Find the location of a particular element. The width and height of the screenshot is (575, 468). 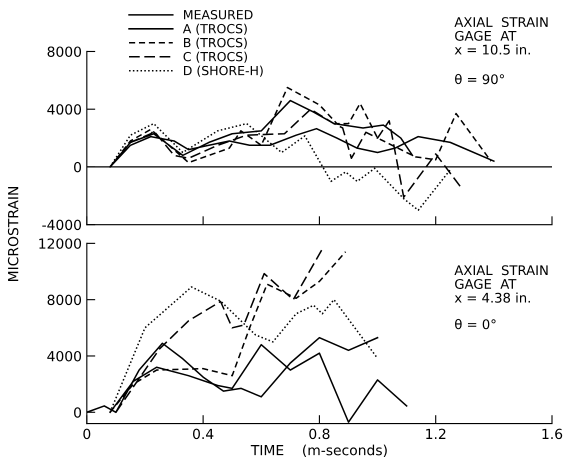

legend-label: MEASURED is located at coordinates (218, 15).